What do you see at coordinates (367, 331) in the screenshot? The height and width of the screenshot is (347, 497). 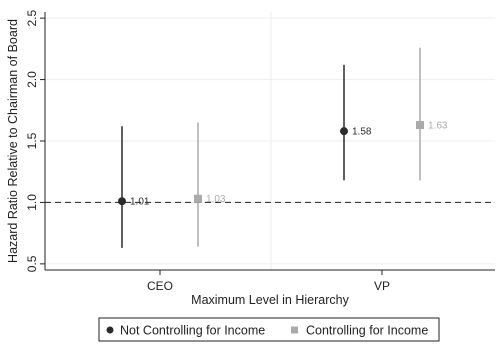 I see `legend-label-controlling: Controlling for Income` at bounding box center [367, 331].